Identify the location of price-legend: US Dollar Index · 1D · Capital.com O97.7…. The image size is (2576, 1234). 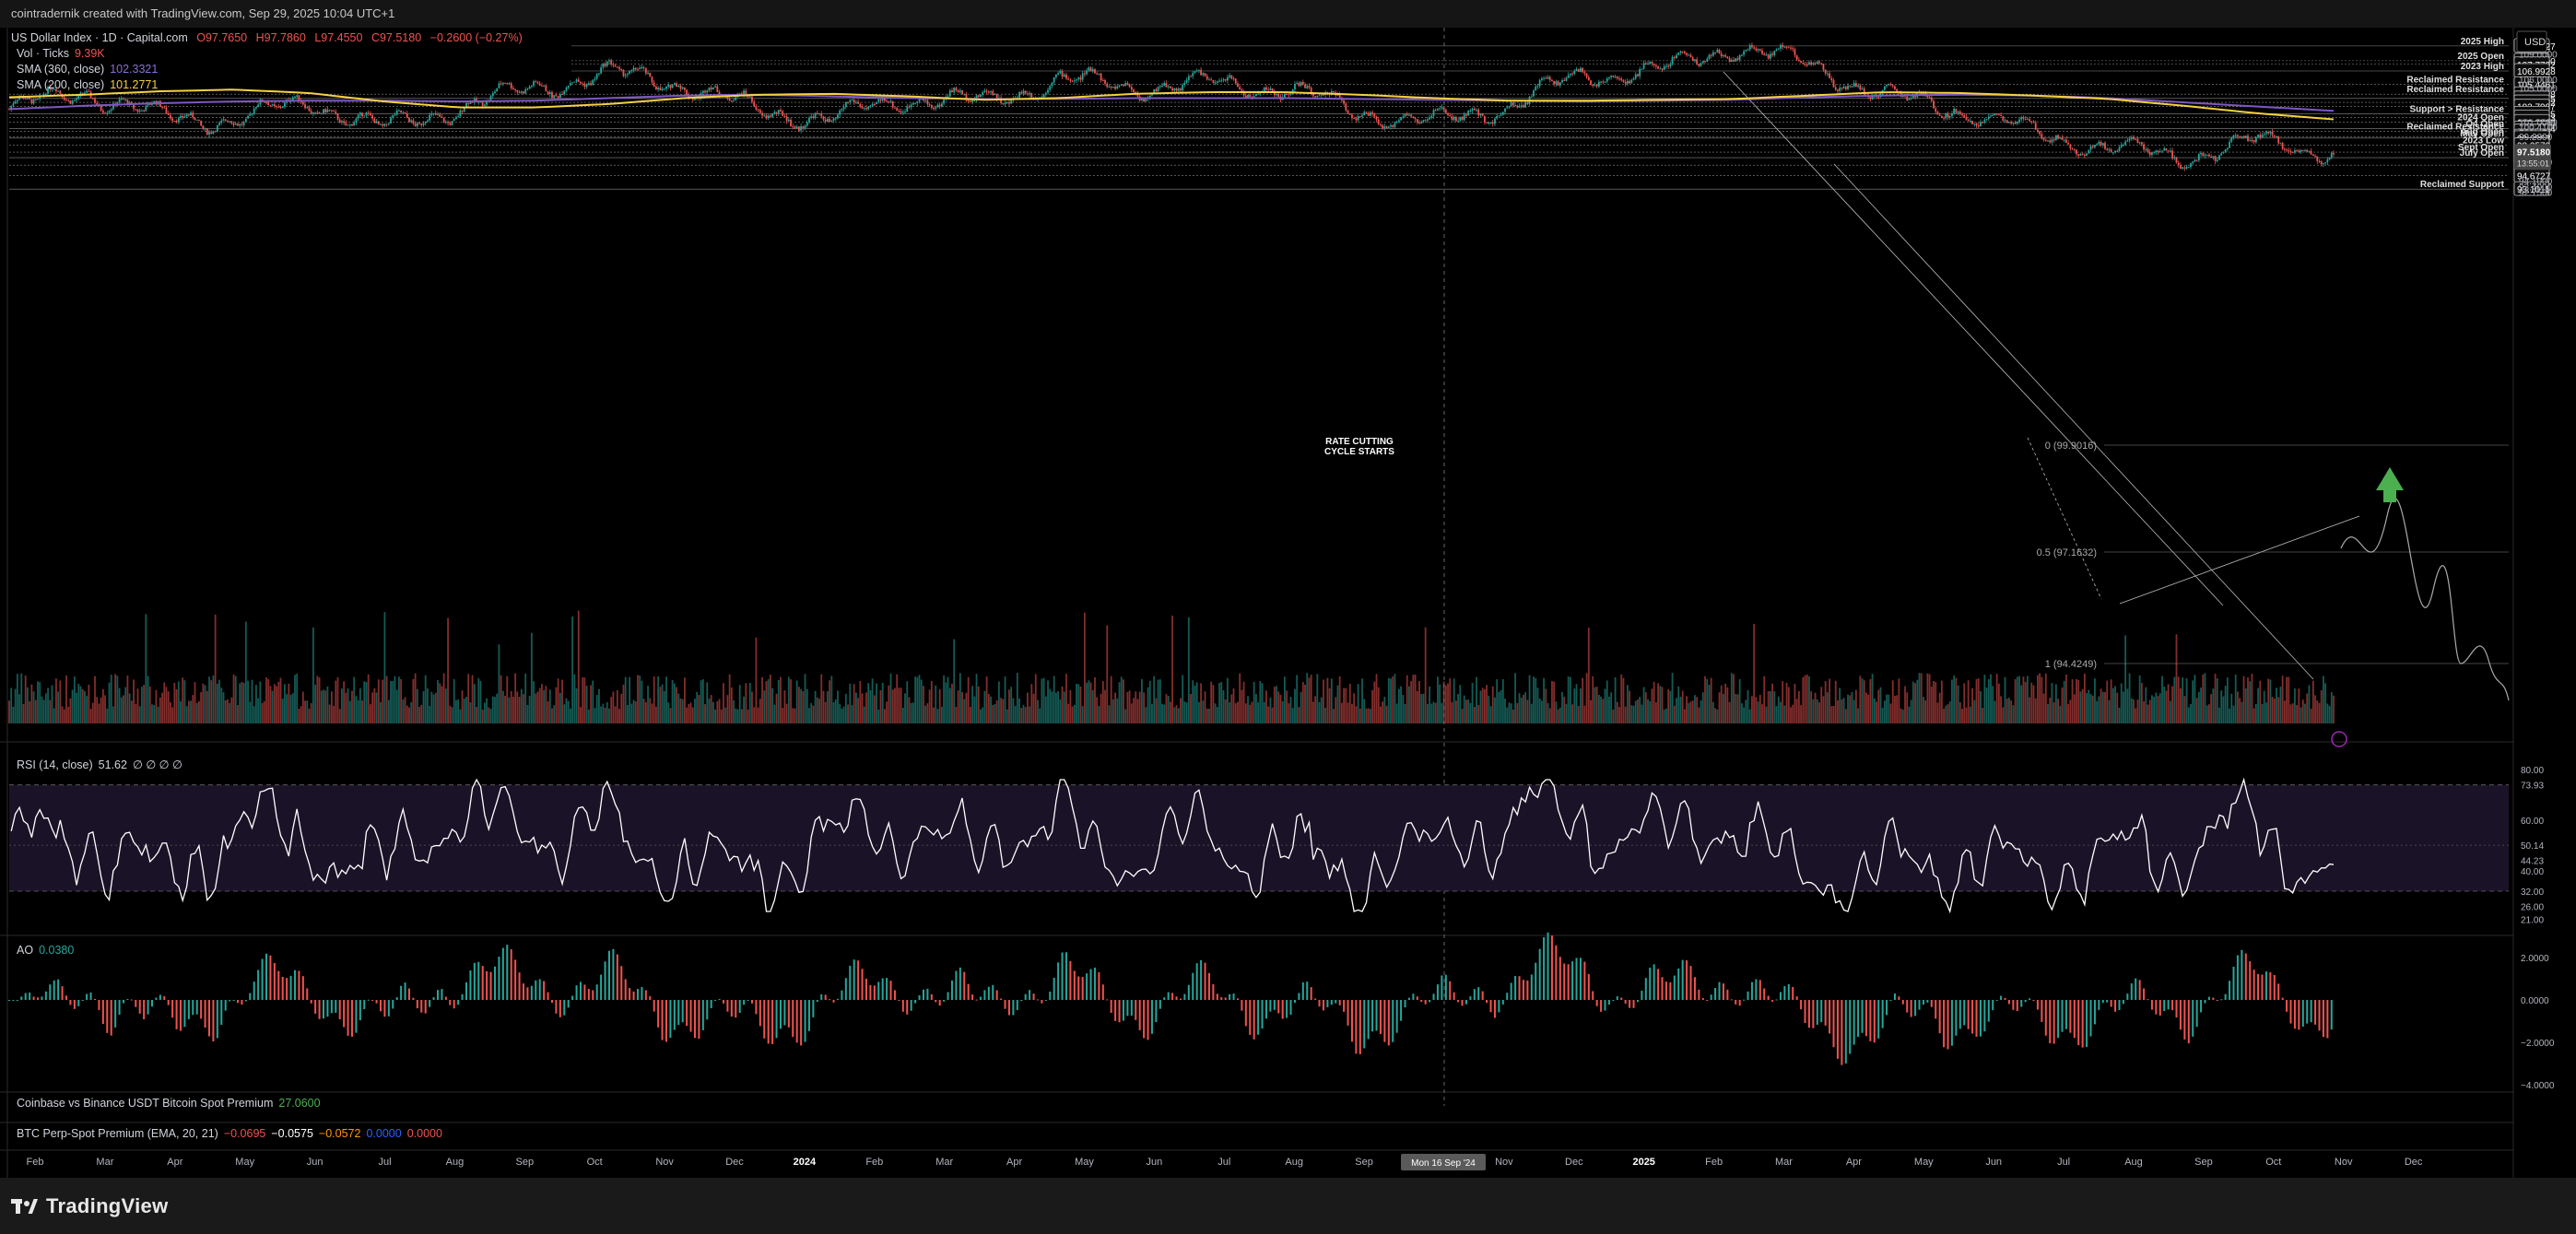
(267, 37).